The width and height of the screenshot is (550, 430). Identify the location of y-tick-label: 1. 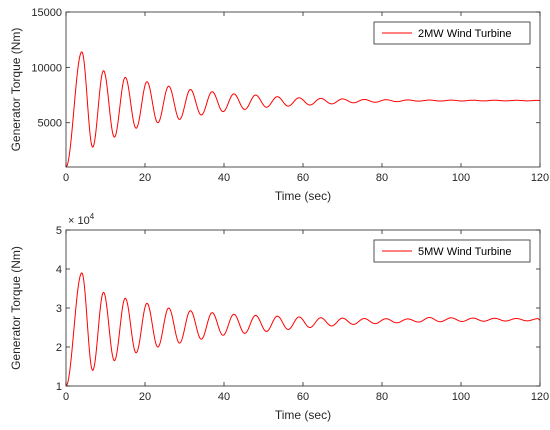
(59, 387).